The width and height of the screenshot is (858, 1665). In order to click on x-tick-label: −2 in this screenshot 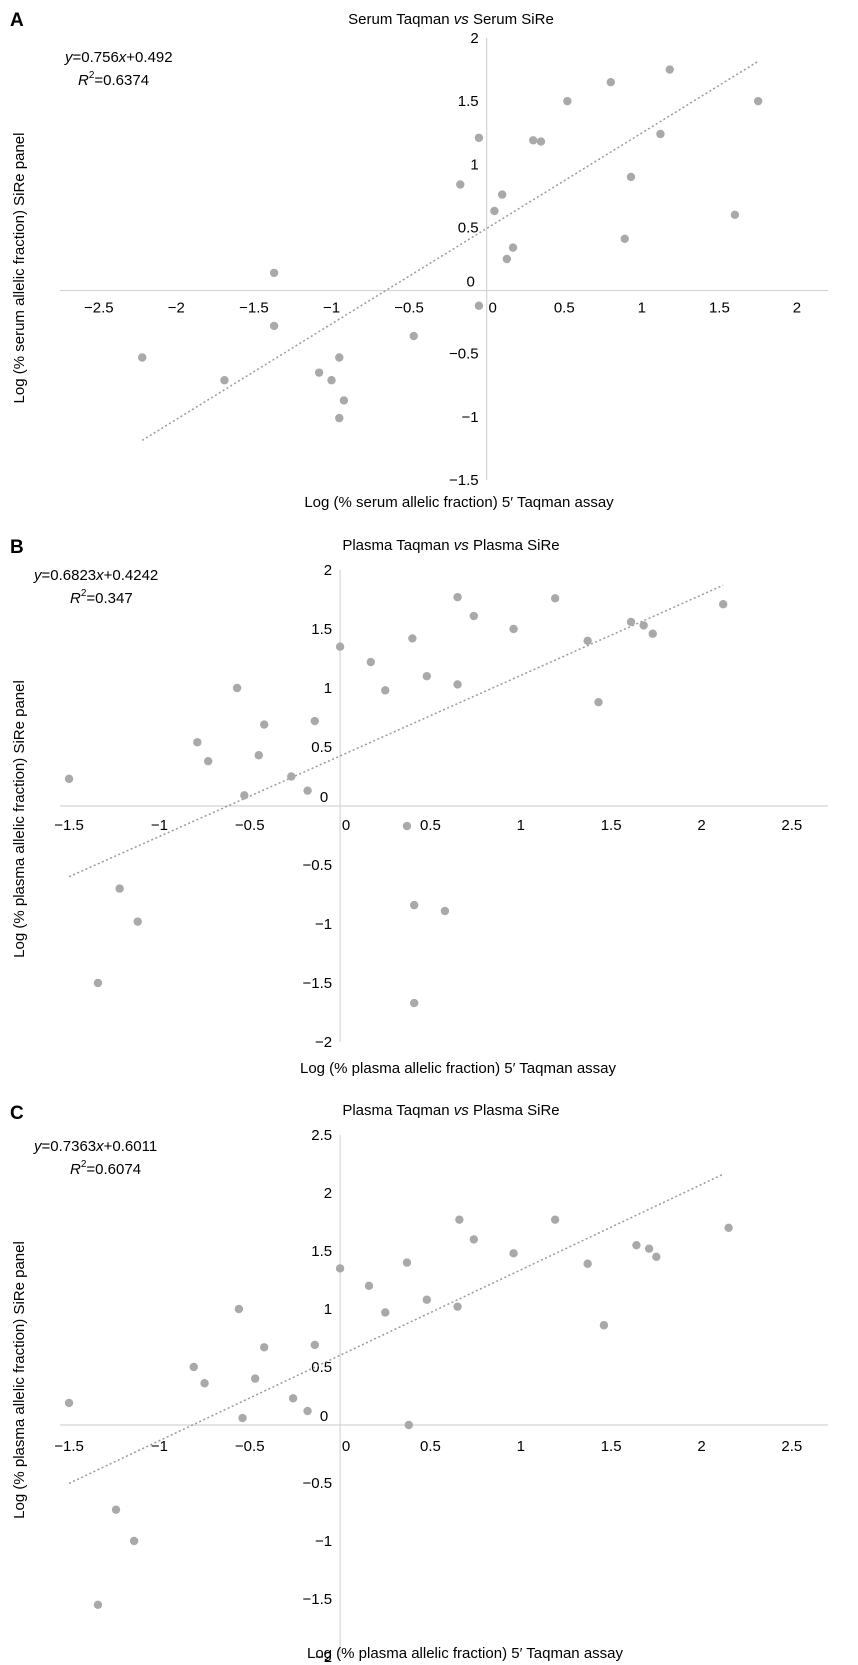, I will do `click(176, 308)`.